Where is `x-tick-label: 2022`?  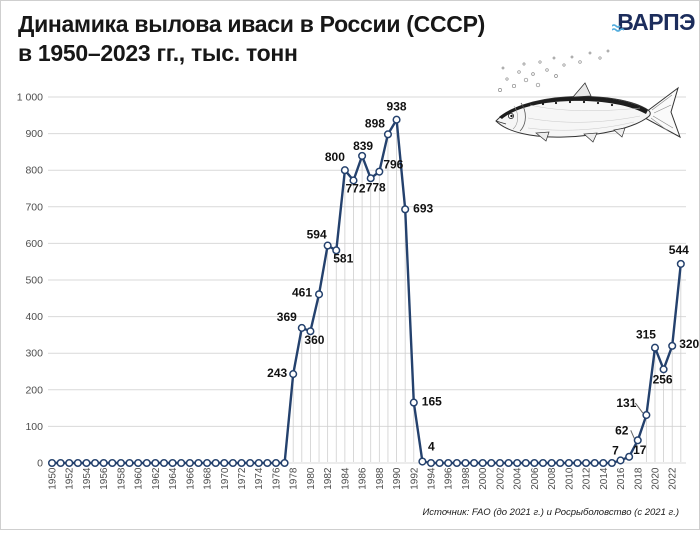
x-tick-label: 2022 is located at coordinates (673, 478).